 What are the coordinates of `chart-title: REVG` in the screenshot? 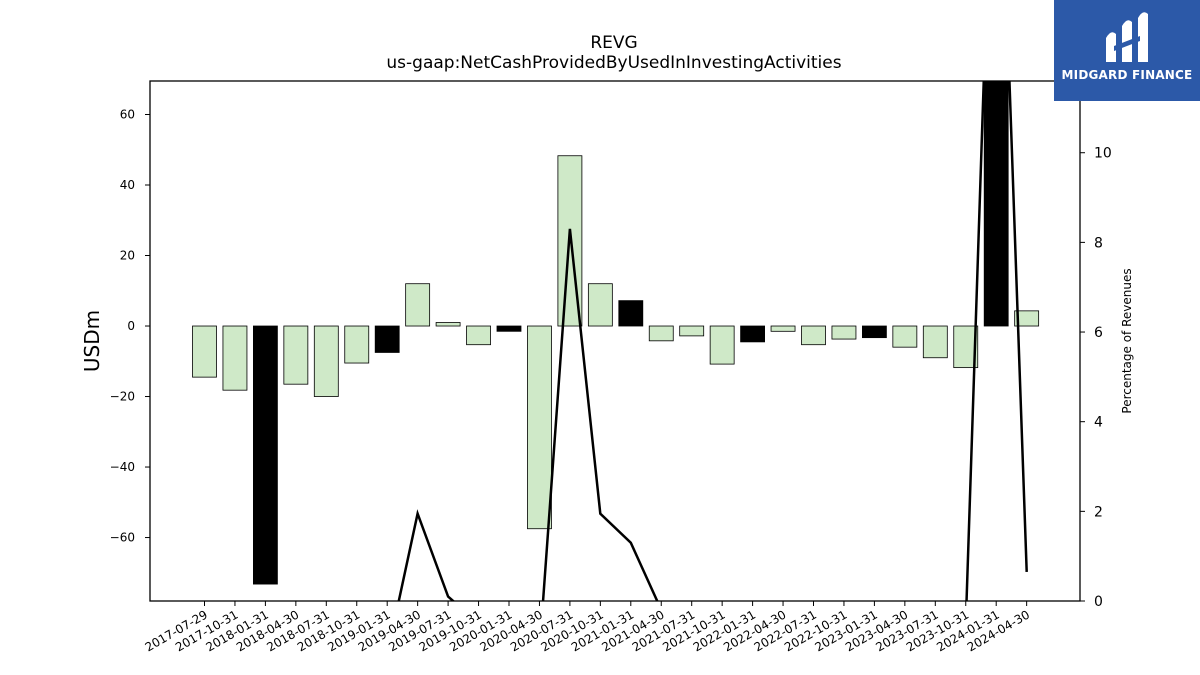 It's located at (613, 43).